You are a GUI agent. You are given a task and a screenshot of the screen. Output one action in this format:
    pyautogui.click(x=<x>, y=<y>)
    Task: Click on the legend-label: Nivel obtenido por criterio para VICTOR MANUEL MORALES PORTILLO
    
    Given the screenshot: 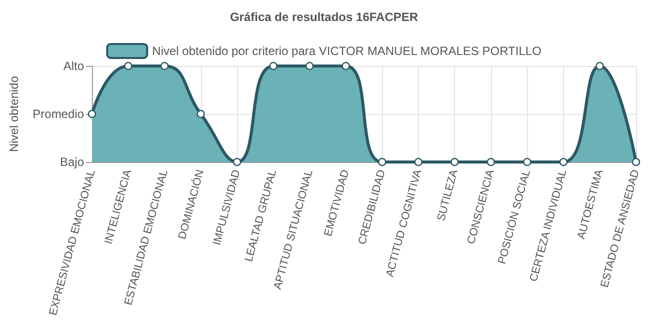 What is the action you would take?
    pyautogui.click(x=347, y=51)
    